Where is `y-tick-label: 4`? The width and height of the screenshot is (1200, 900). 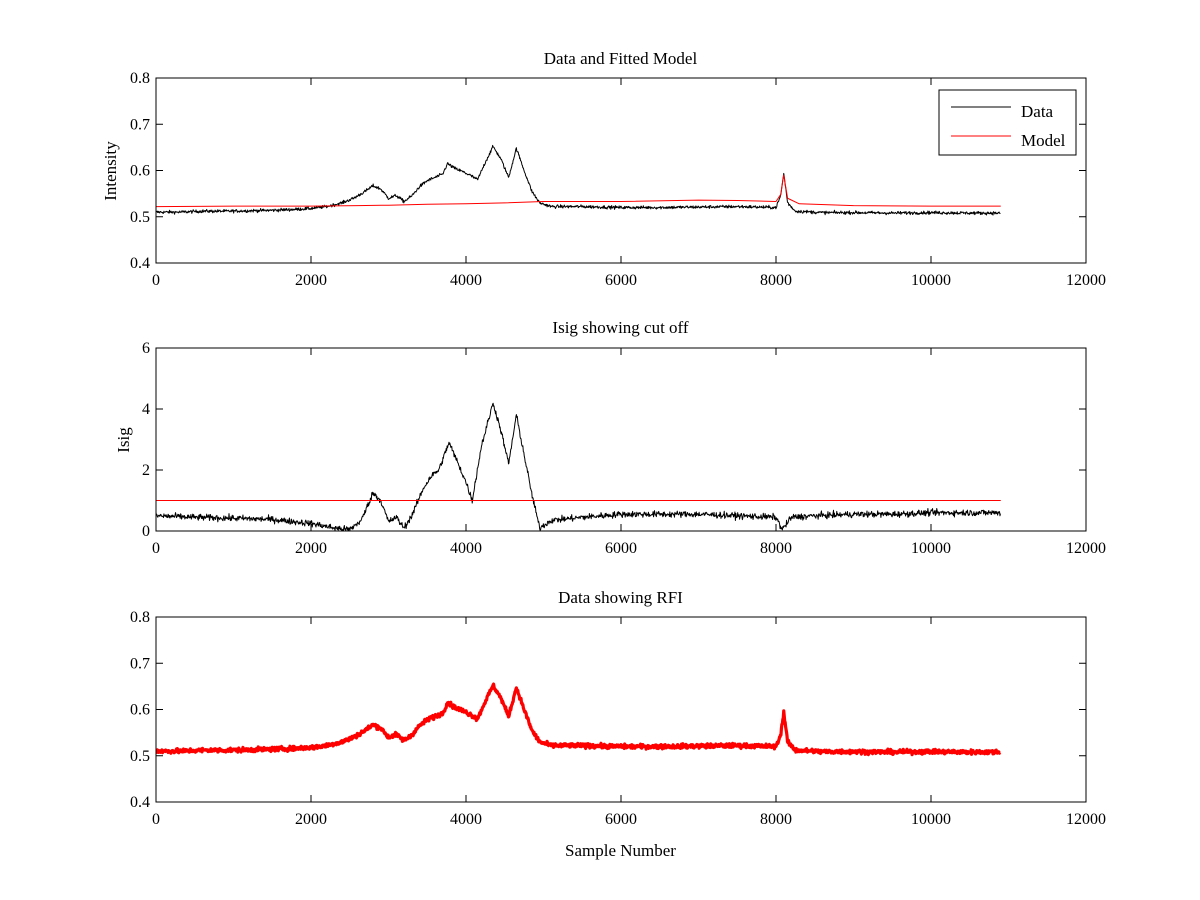 y-tick-label: 4 is located at coordinates (146, 409).